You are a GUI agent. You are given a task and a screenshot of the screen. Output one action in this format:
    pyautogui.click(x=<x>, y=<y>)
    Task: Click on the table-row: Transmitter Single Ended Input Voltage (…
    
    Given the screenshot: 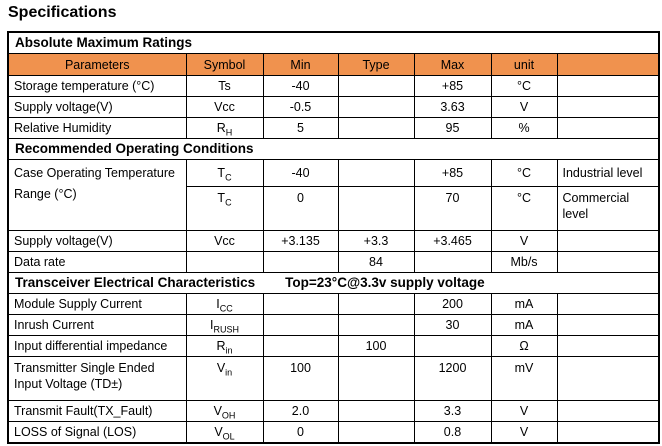 What is the action you would take?
    pyautogui.click(x=333, y=378)
    